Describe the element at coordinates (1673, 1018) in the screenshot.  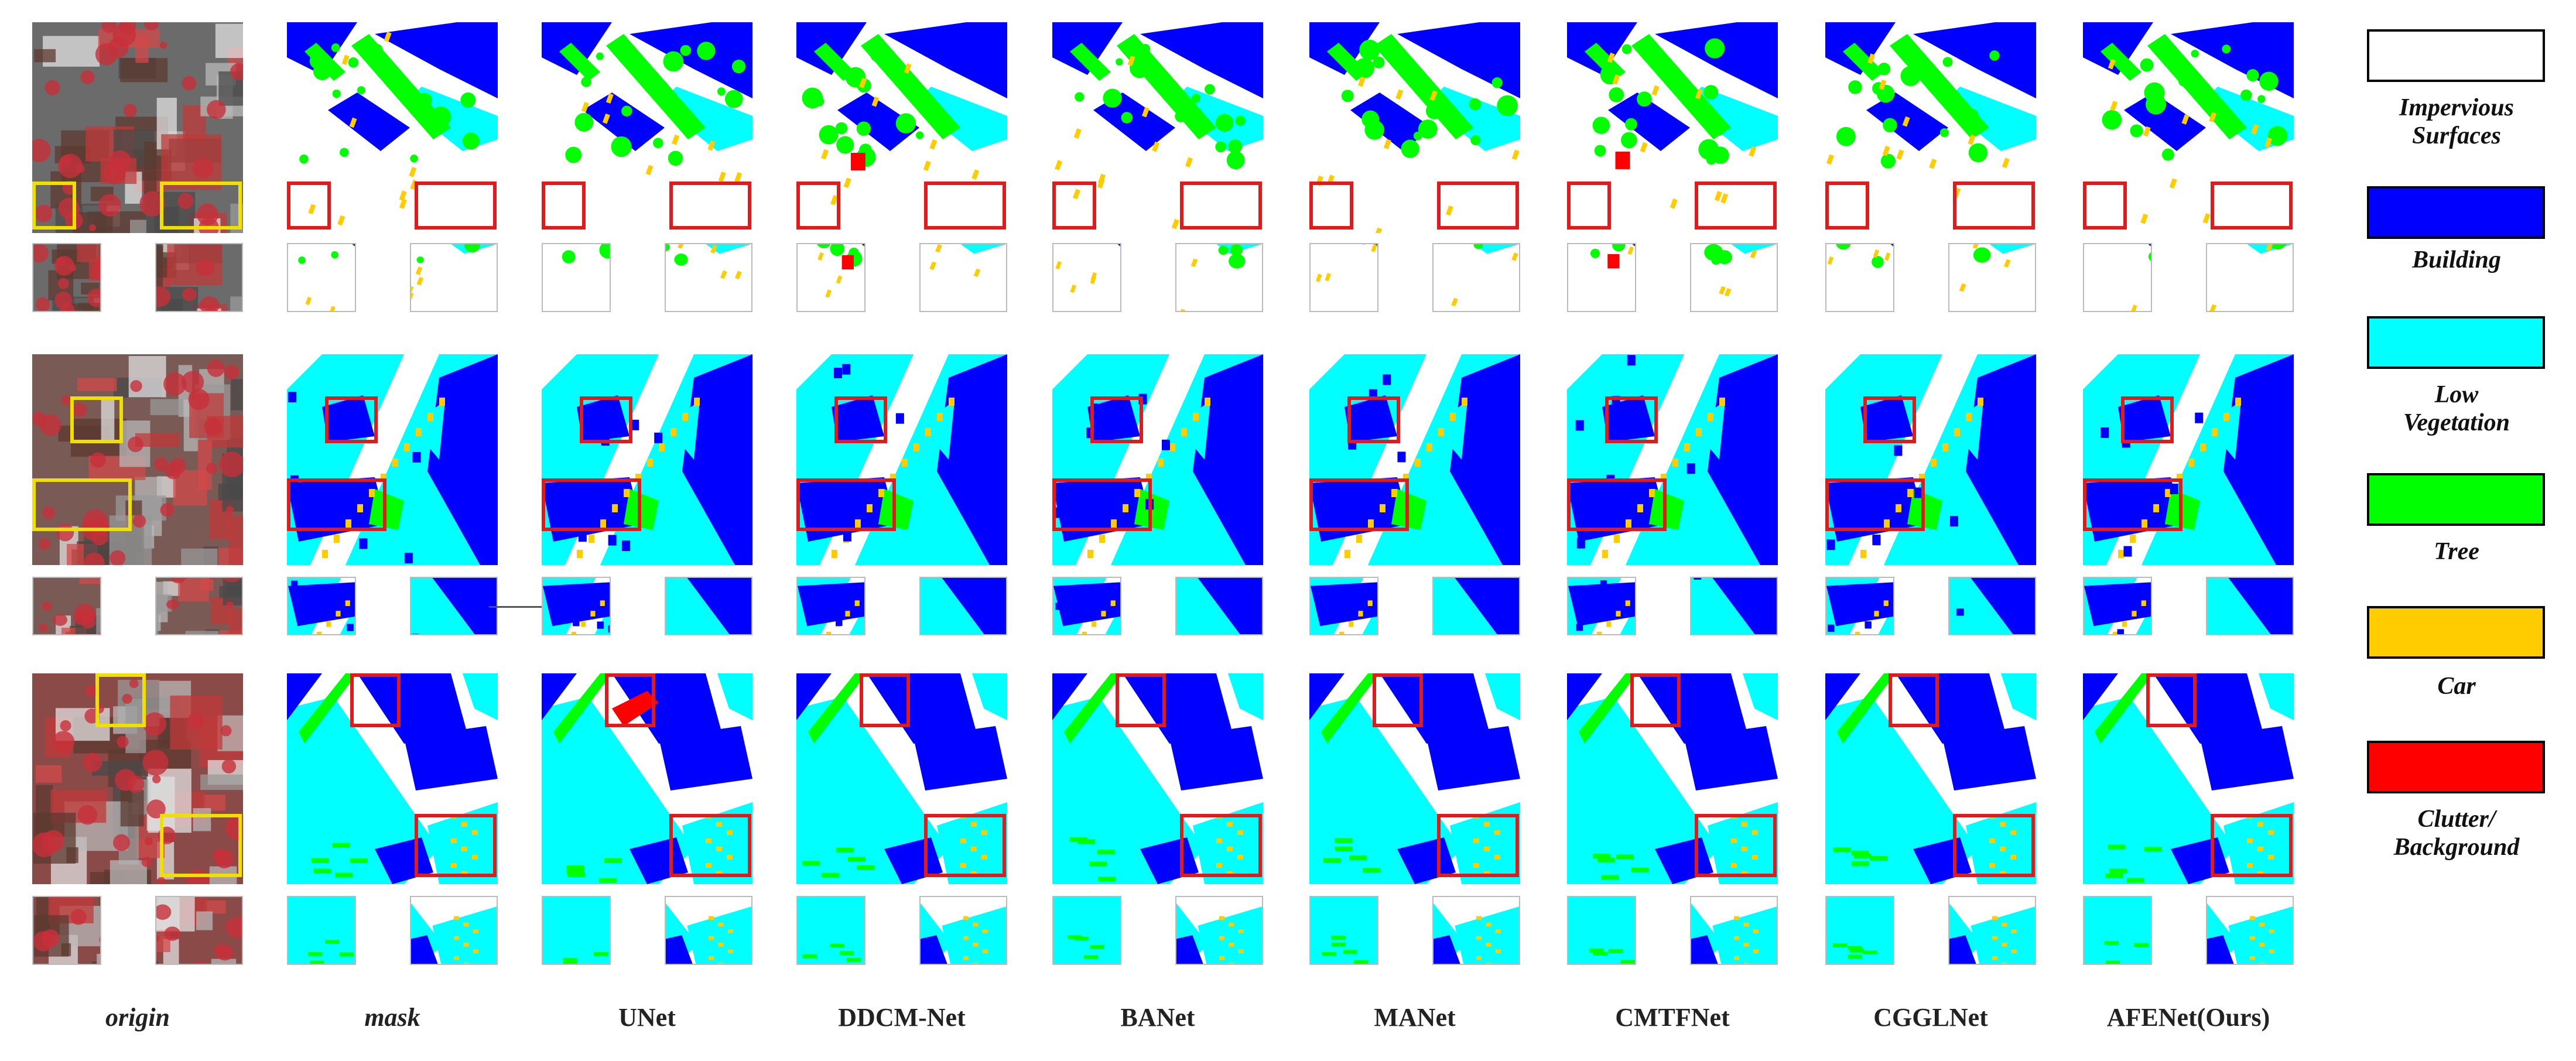
I see `column-label-cmtfnet: CMTFNet` at that location.